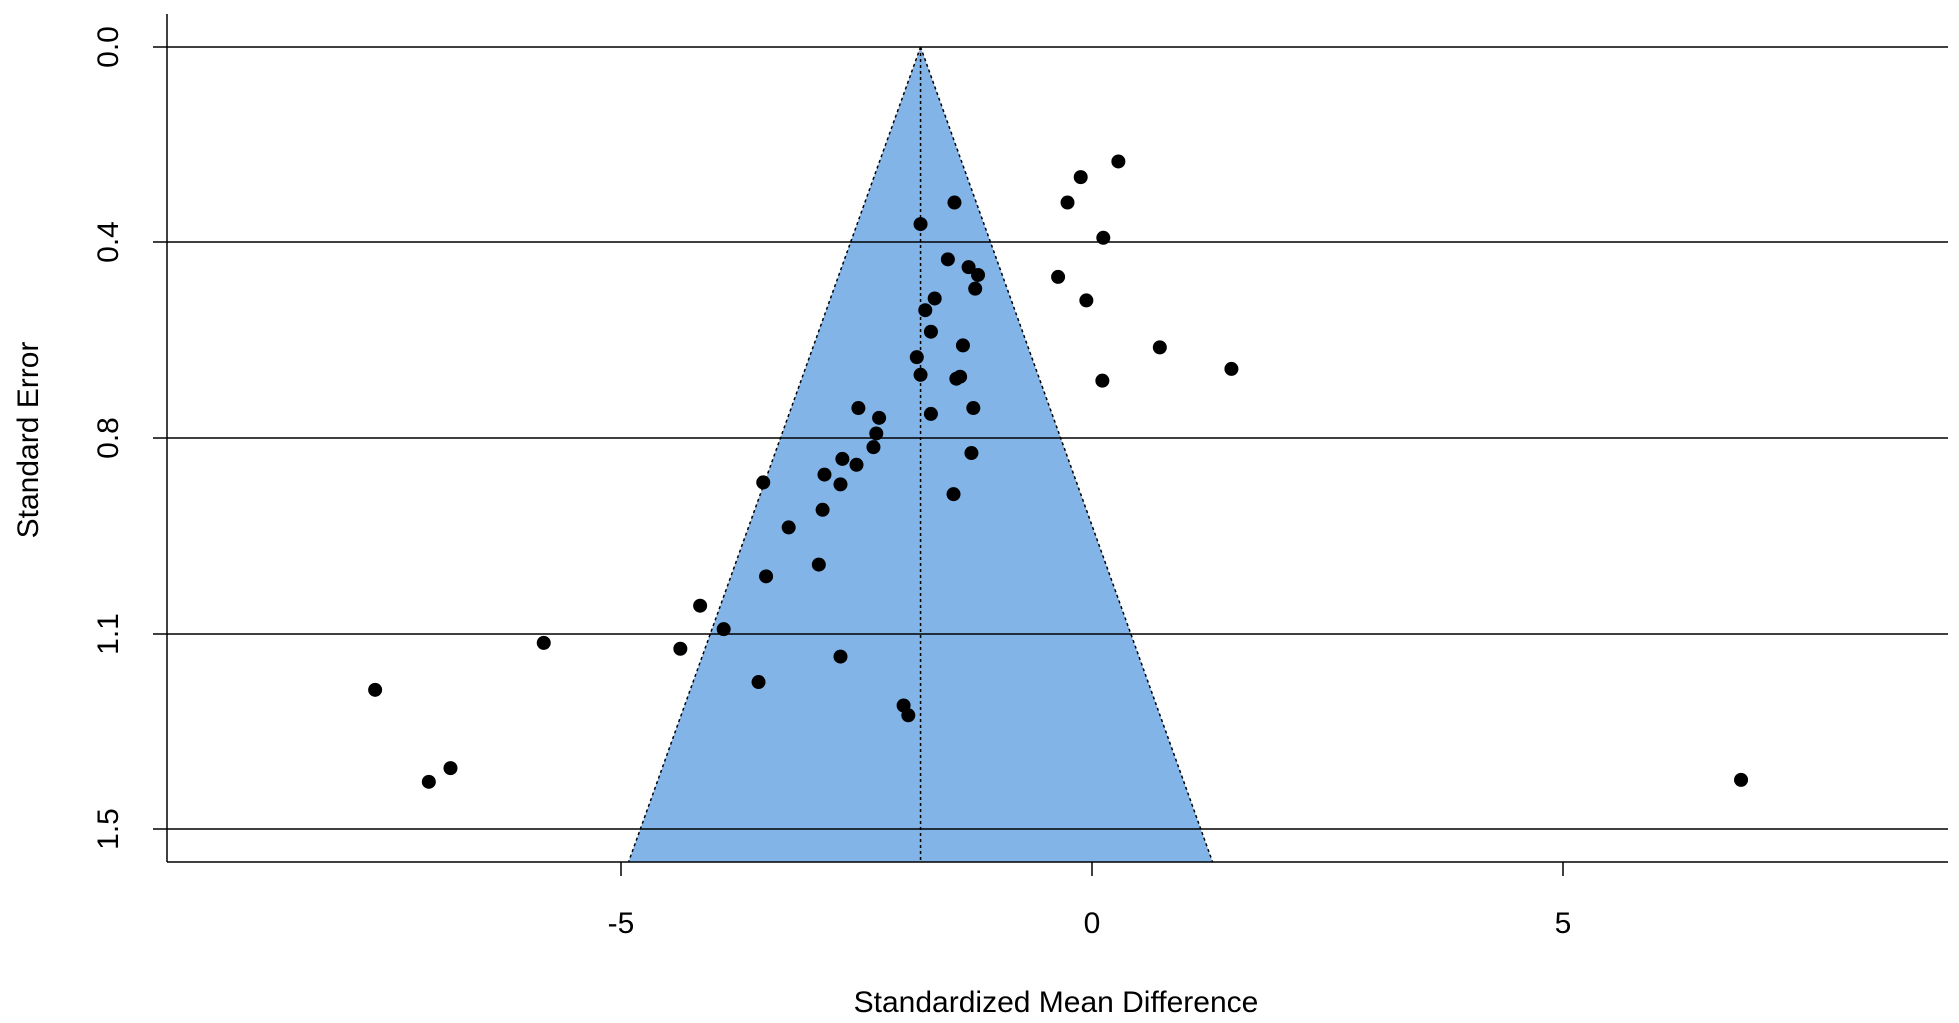  What do you see at coordinates (108, 438) in the screenshot?
I see `y-tick-label: 0.8` at bounding box center [108, 438].